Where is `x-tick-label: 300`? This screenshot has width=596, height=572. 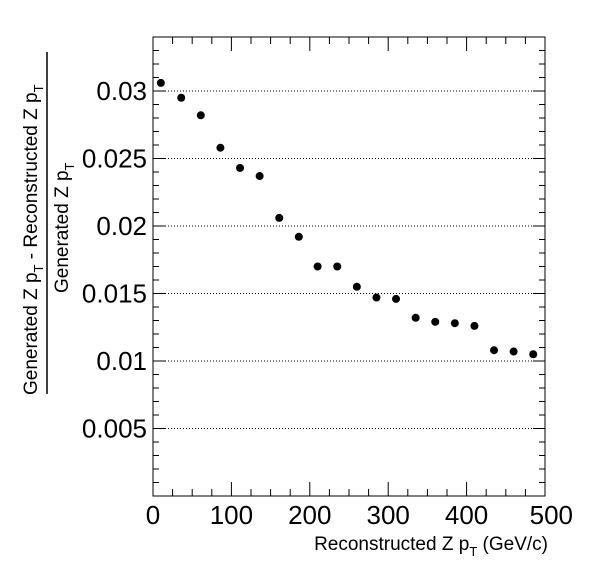
x-tick-label: 300 is located at coordinates (388, 515).